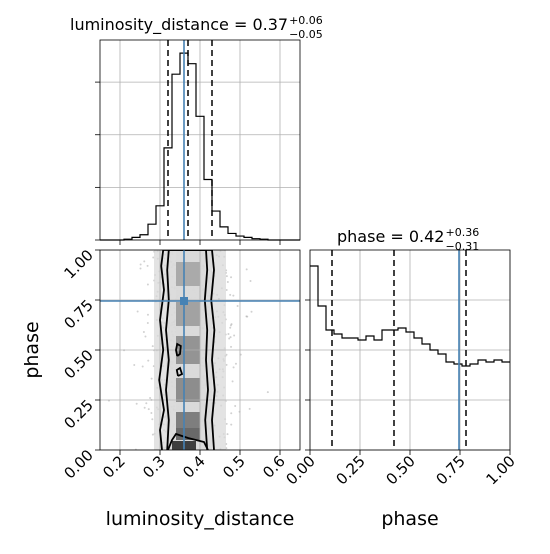  I want to click on luminosity-distance-histogram, so click(200, 146).